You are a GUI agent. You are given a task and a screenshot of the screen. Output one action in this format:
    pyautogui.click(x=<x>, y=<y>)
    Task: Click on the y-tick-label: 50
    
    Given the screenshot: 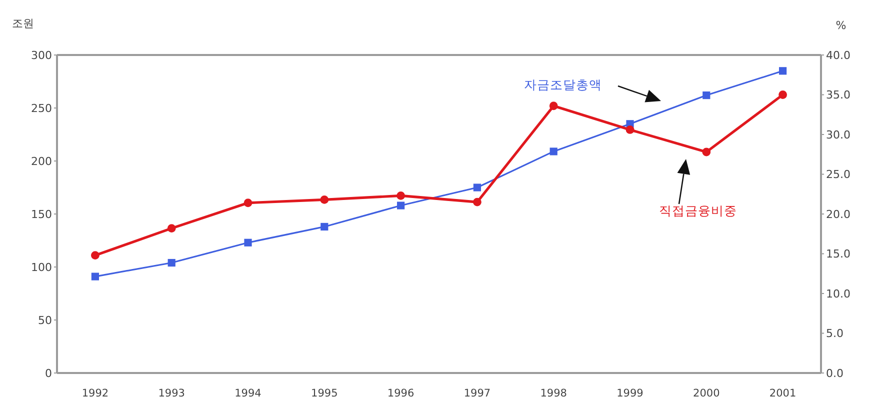 What is the action you would take?
    pyautogui.click(x=45, y=320)
    